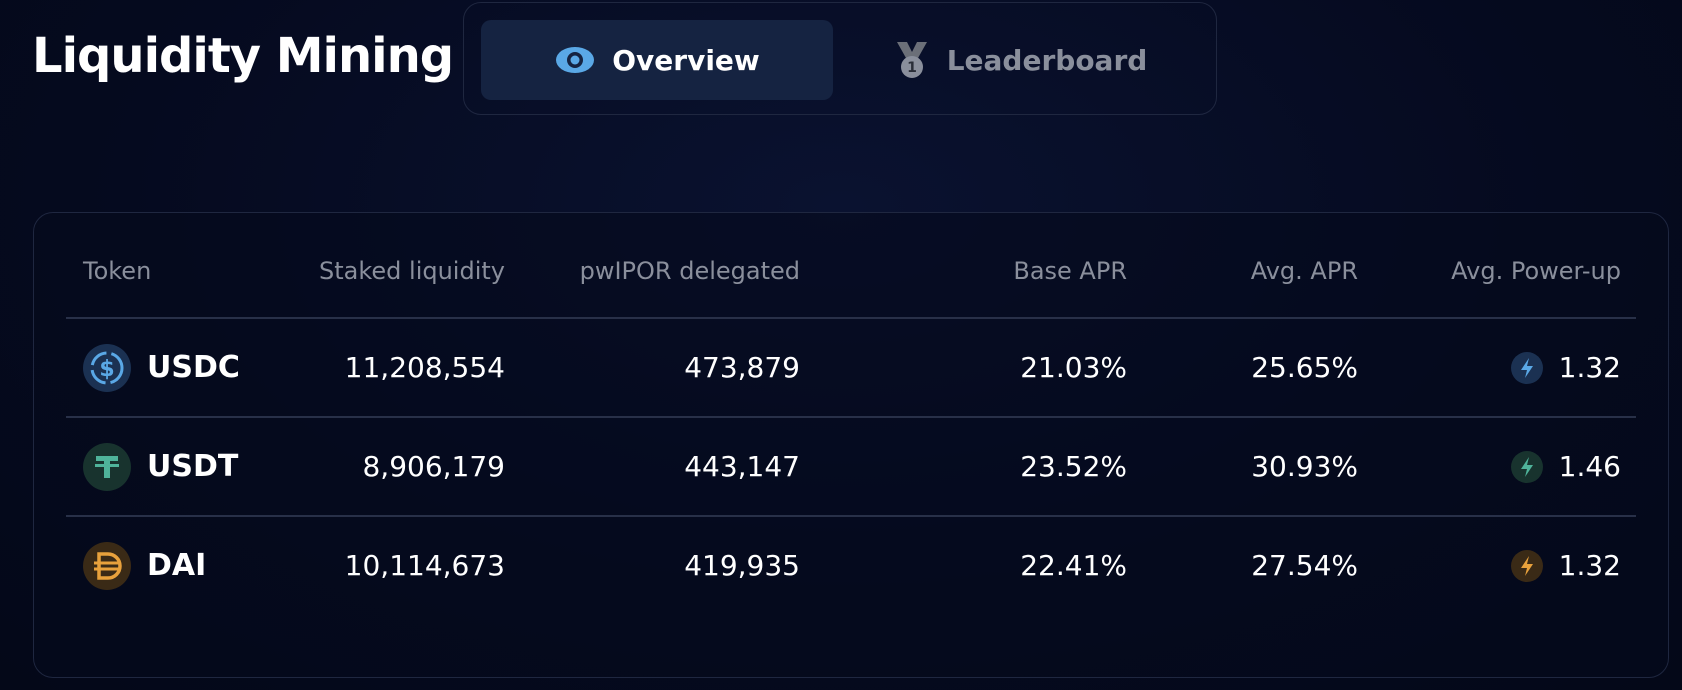 The height and width of the screenshot is (690, 1682). Describe the element at coordinates (433, 466) in the screenshot. I see `table-cell: 8,906,179` at that location.